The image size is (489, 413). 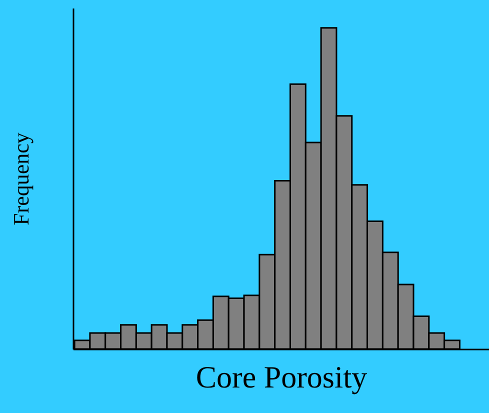 I want to click on y-axis-title: Frequency, so click(x=21, y=179).